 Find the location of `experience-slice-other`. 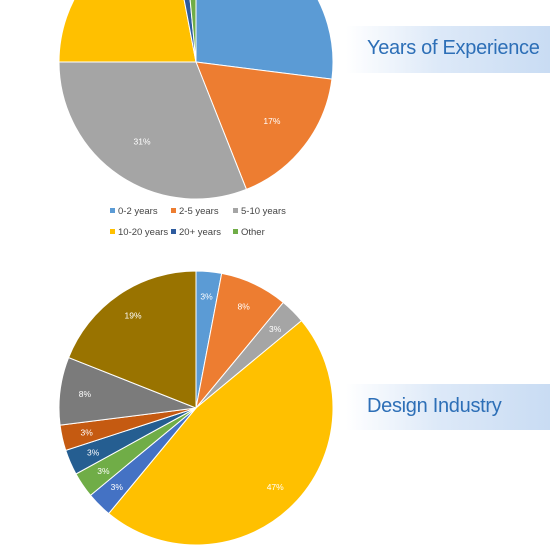

experience-slice-other is located at coordinates (193, 31).